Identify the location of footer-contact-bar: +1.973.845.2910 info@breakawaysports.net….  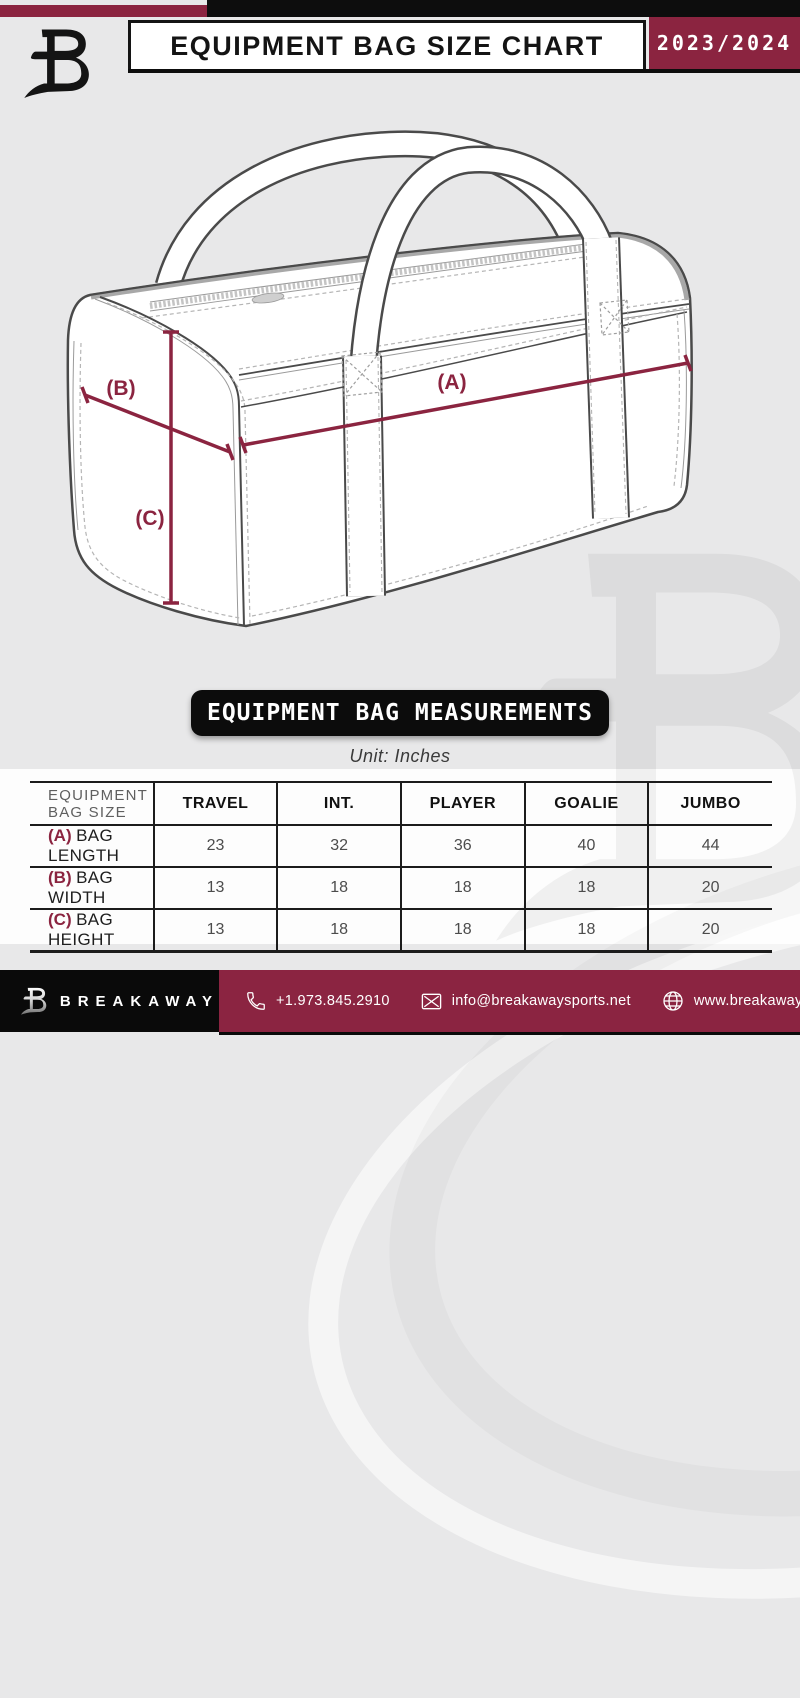
(509, 1002).